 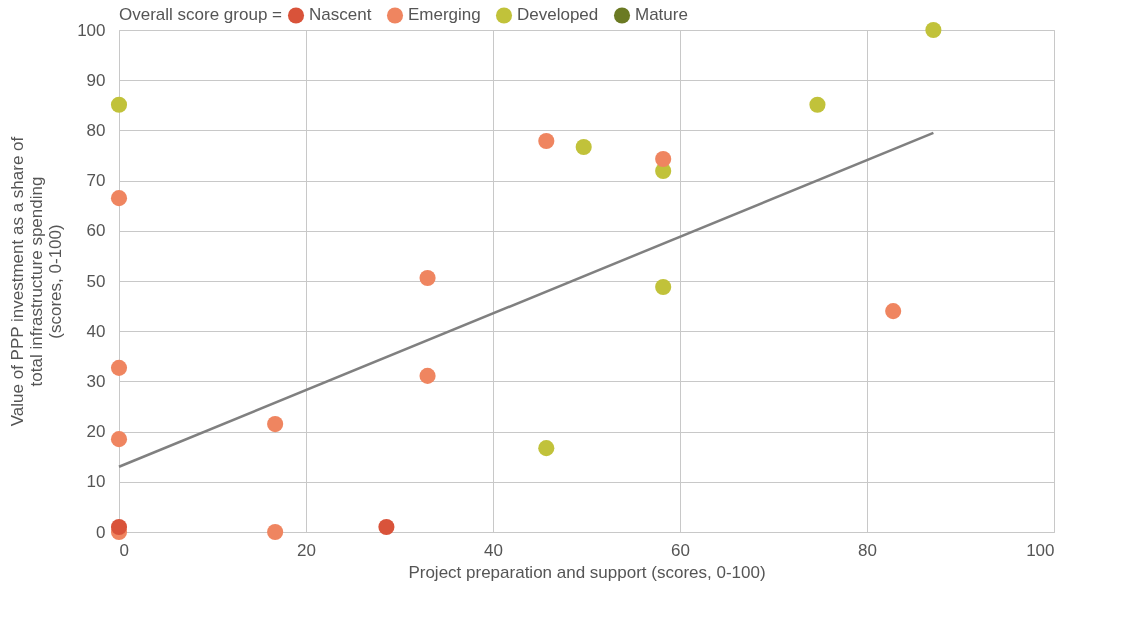 What do you see at coordinates (661, 15) in the screenshot?
I see `legend-label: Mature` at bounding box center [661, 15].